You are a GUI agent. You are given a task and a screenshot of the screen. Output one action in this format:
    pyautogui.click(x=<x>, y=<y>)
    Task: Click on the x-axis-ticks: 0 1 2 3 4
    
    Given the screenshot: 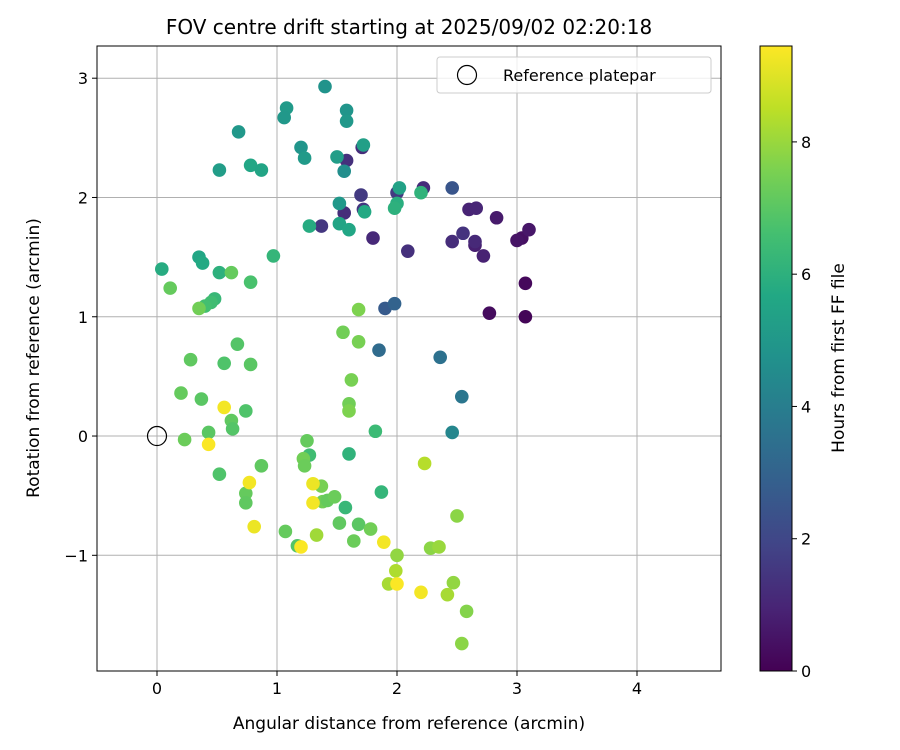 What is the action you would take?
    pyautogui.click(x=397, y=684)
    